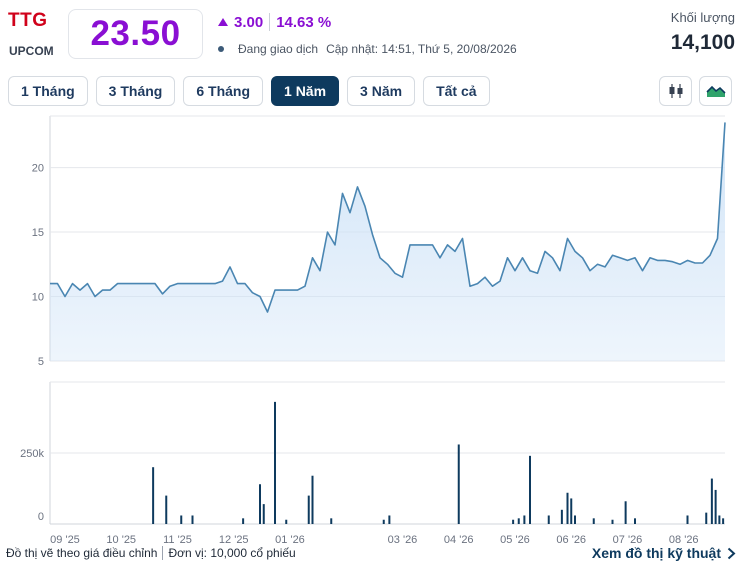 This screenshot has height=575, width=750. Describe the element at coordinates (731, 553) in the screenshot. I see `chevron-right-icon` at that location.